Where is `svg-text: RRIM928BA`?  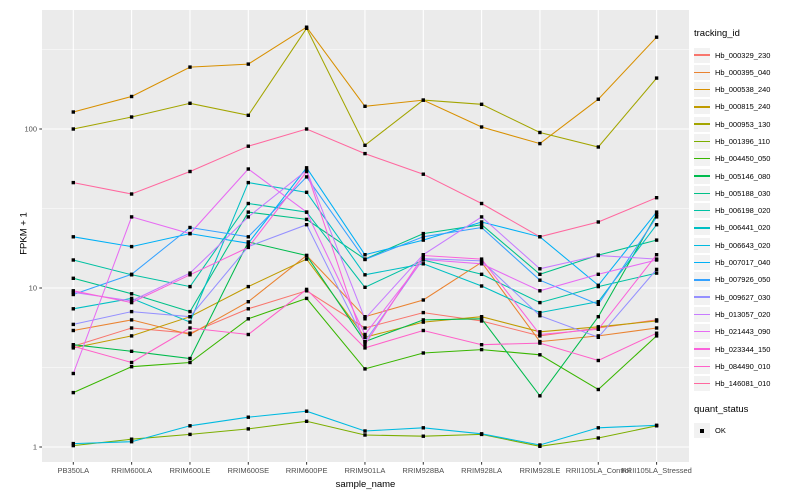 svg-text: RRIM928BA is located at coordinates (423, 470).